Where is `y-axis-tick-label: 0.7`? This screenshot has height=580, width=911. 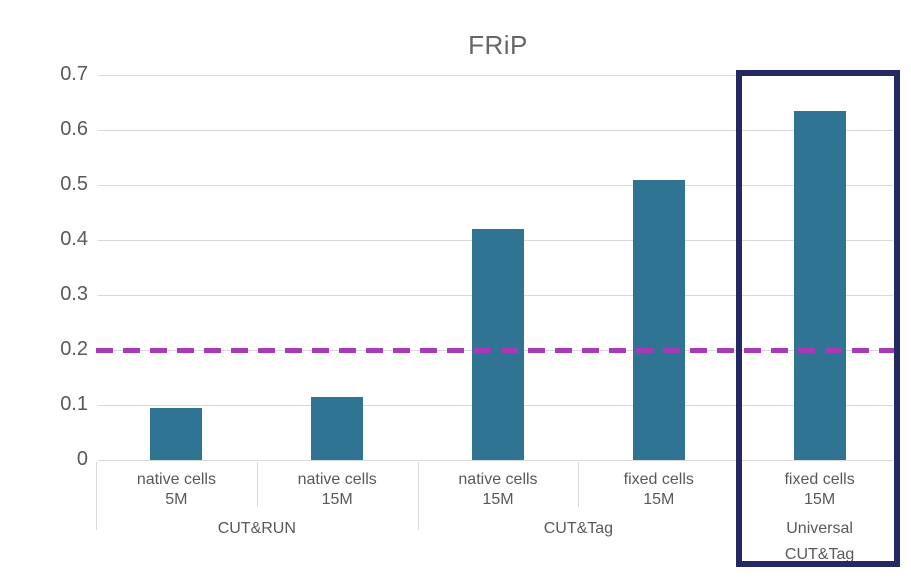
y-axis-tick-label: 0.7 is located at coordinates (74, 74).